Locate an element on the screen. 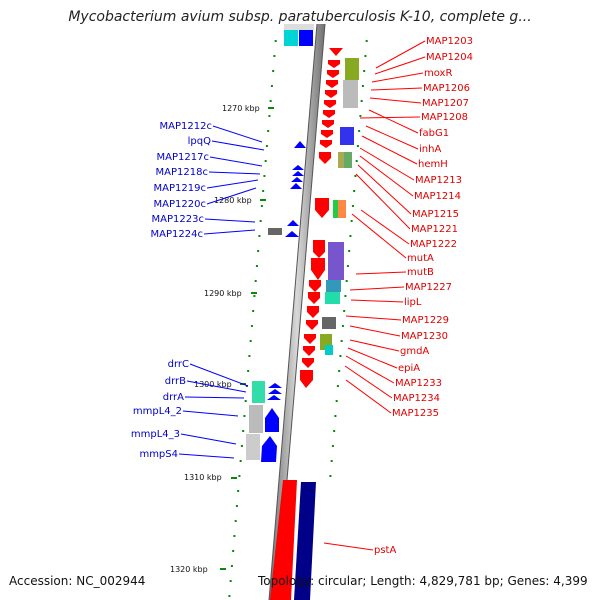 This screenshot has width=600, height=600. gene-label: mmpS4 is located at coordinates (158, 454).